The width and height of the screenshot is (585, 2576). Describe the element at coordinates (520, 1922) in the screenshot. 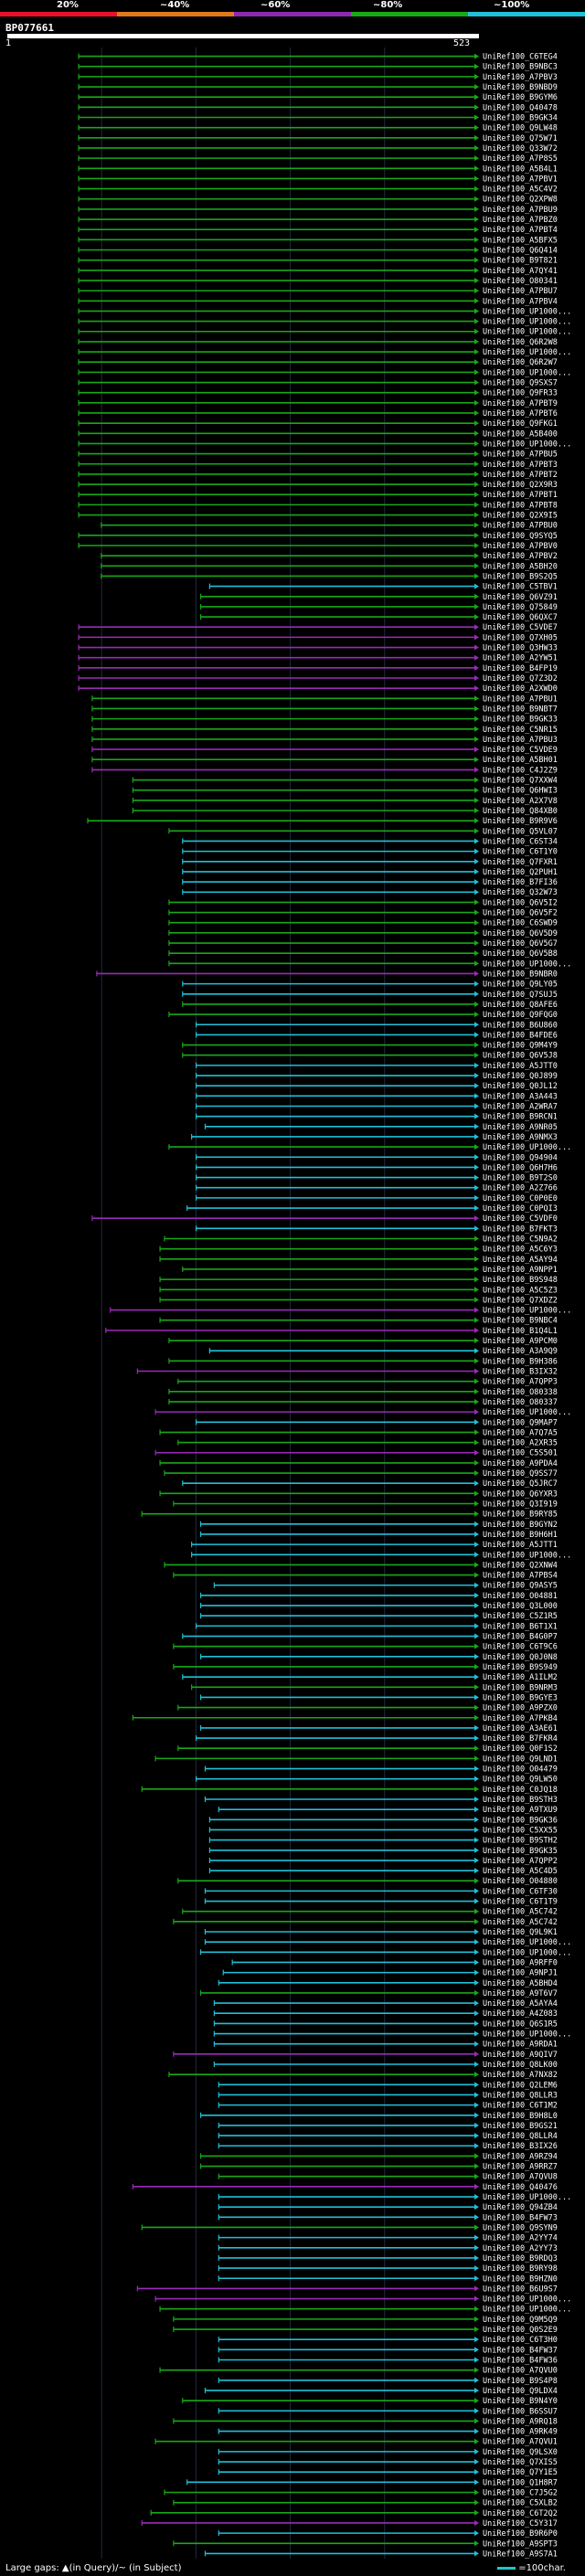

I see `hit-label: UniRef100_A5C742` at that location.